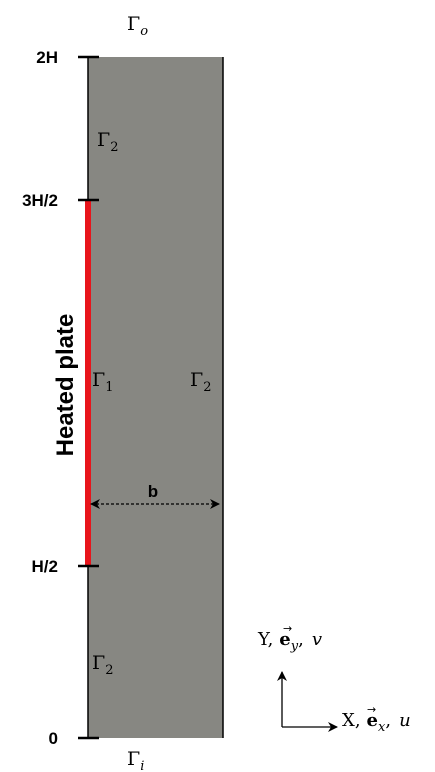  I want to click on y-axis-label: Y, ey, v, so click(289, 641).